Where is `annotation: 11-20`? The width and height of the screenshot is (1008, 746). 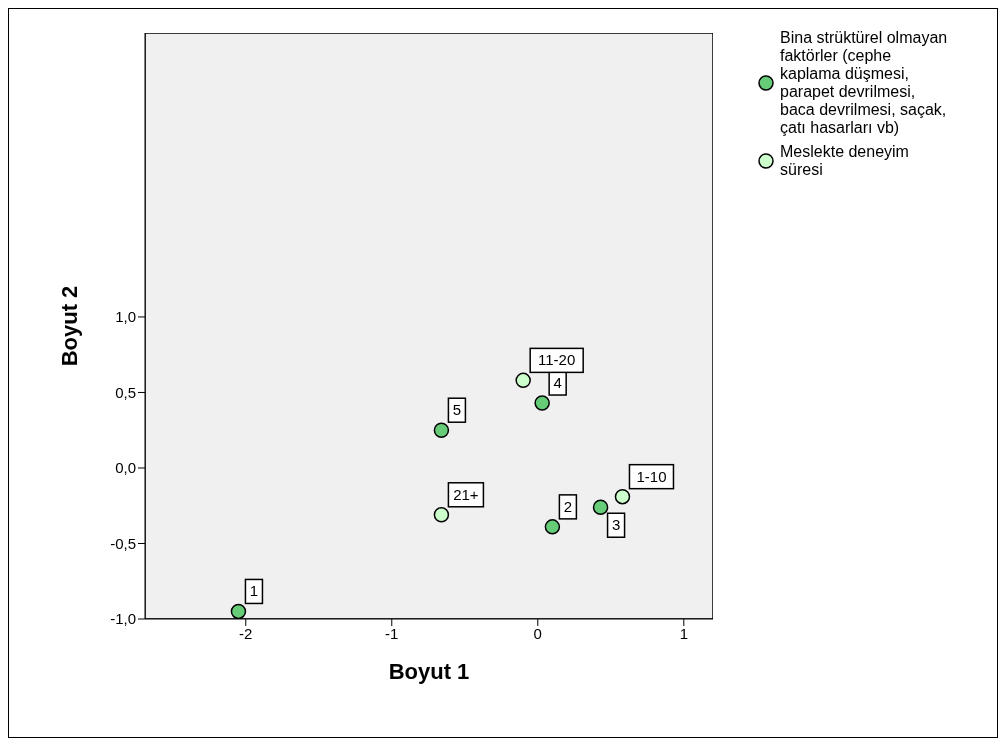
annotation: 11-20 is located at coordinates (557, 360).